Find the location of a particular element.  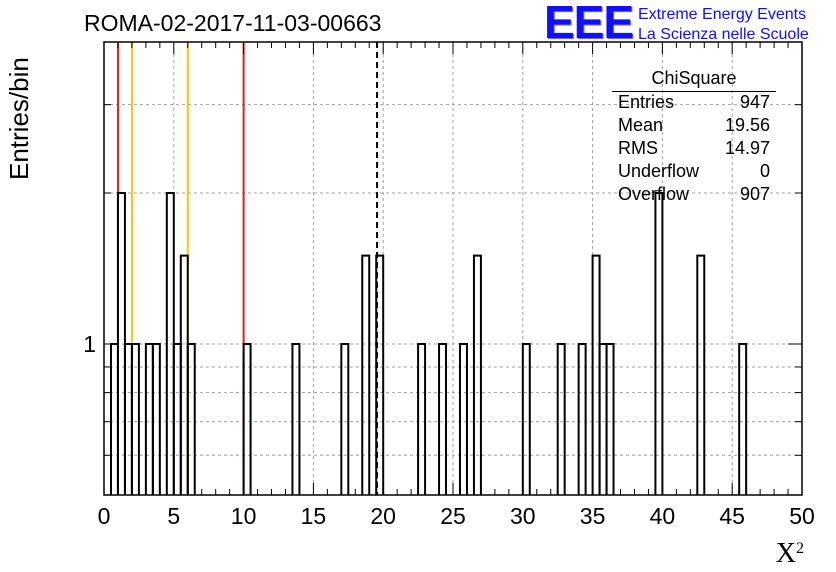

stat-row-mean: Mean 19.56 is located at coordinates (694, 126).